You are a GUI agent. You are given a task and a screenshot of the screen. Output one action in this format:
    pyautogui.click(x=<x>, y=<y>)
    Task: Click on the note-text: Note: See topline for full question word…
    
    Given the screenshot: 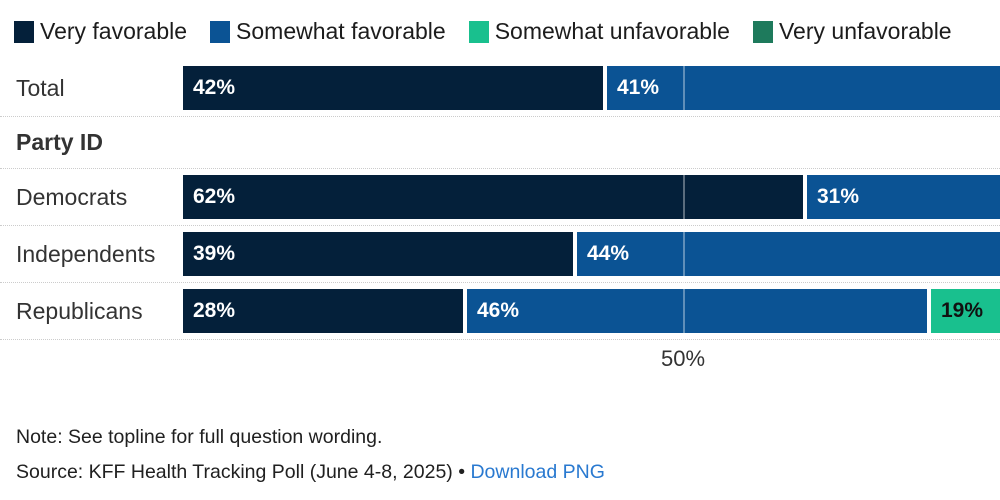 What is the action you would take?
    pyautogui.click(x=199, y=437)
    